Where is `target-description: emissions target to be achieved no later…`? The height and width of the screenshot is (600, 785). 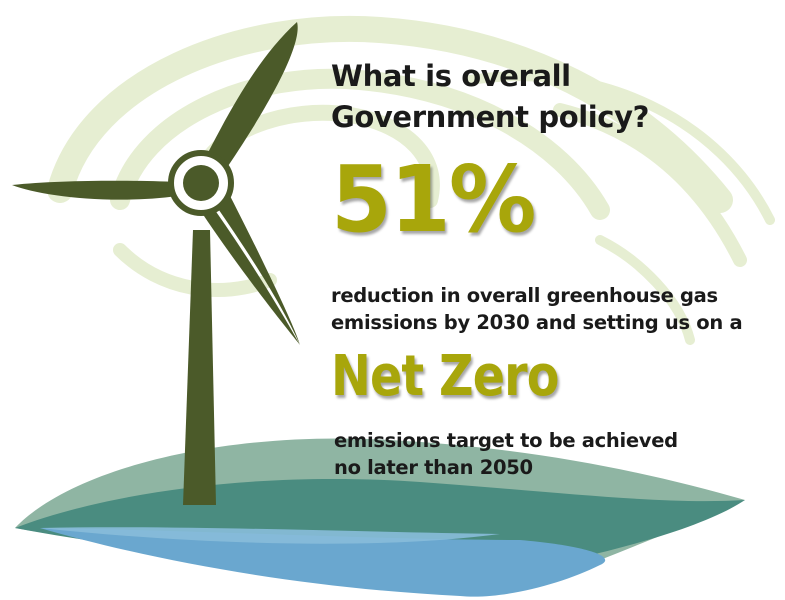
target-description: emissions target to be achieved no later… is located at coordinates (506, 454).